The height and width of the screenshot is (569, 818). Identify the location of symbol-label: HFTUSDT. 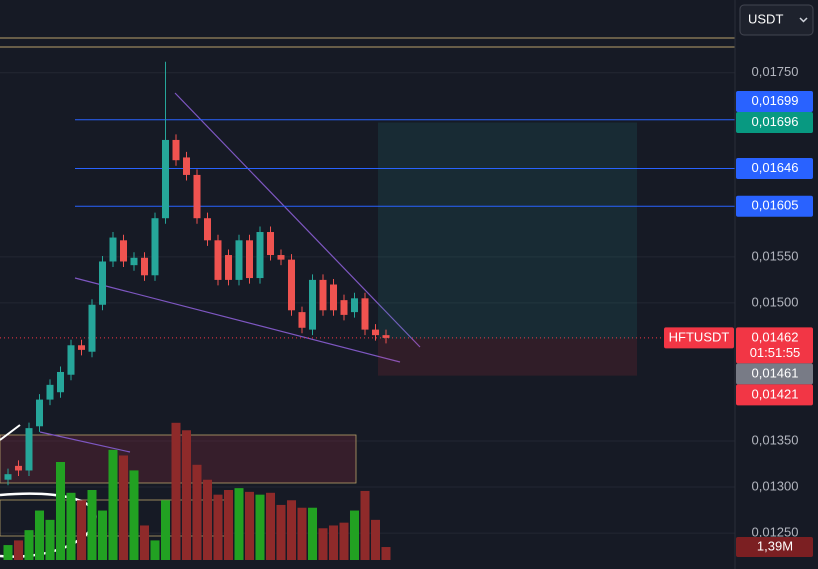
(699, 336).